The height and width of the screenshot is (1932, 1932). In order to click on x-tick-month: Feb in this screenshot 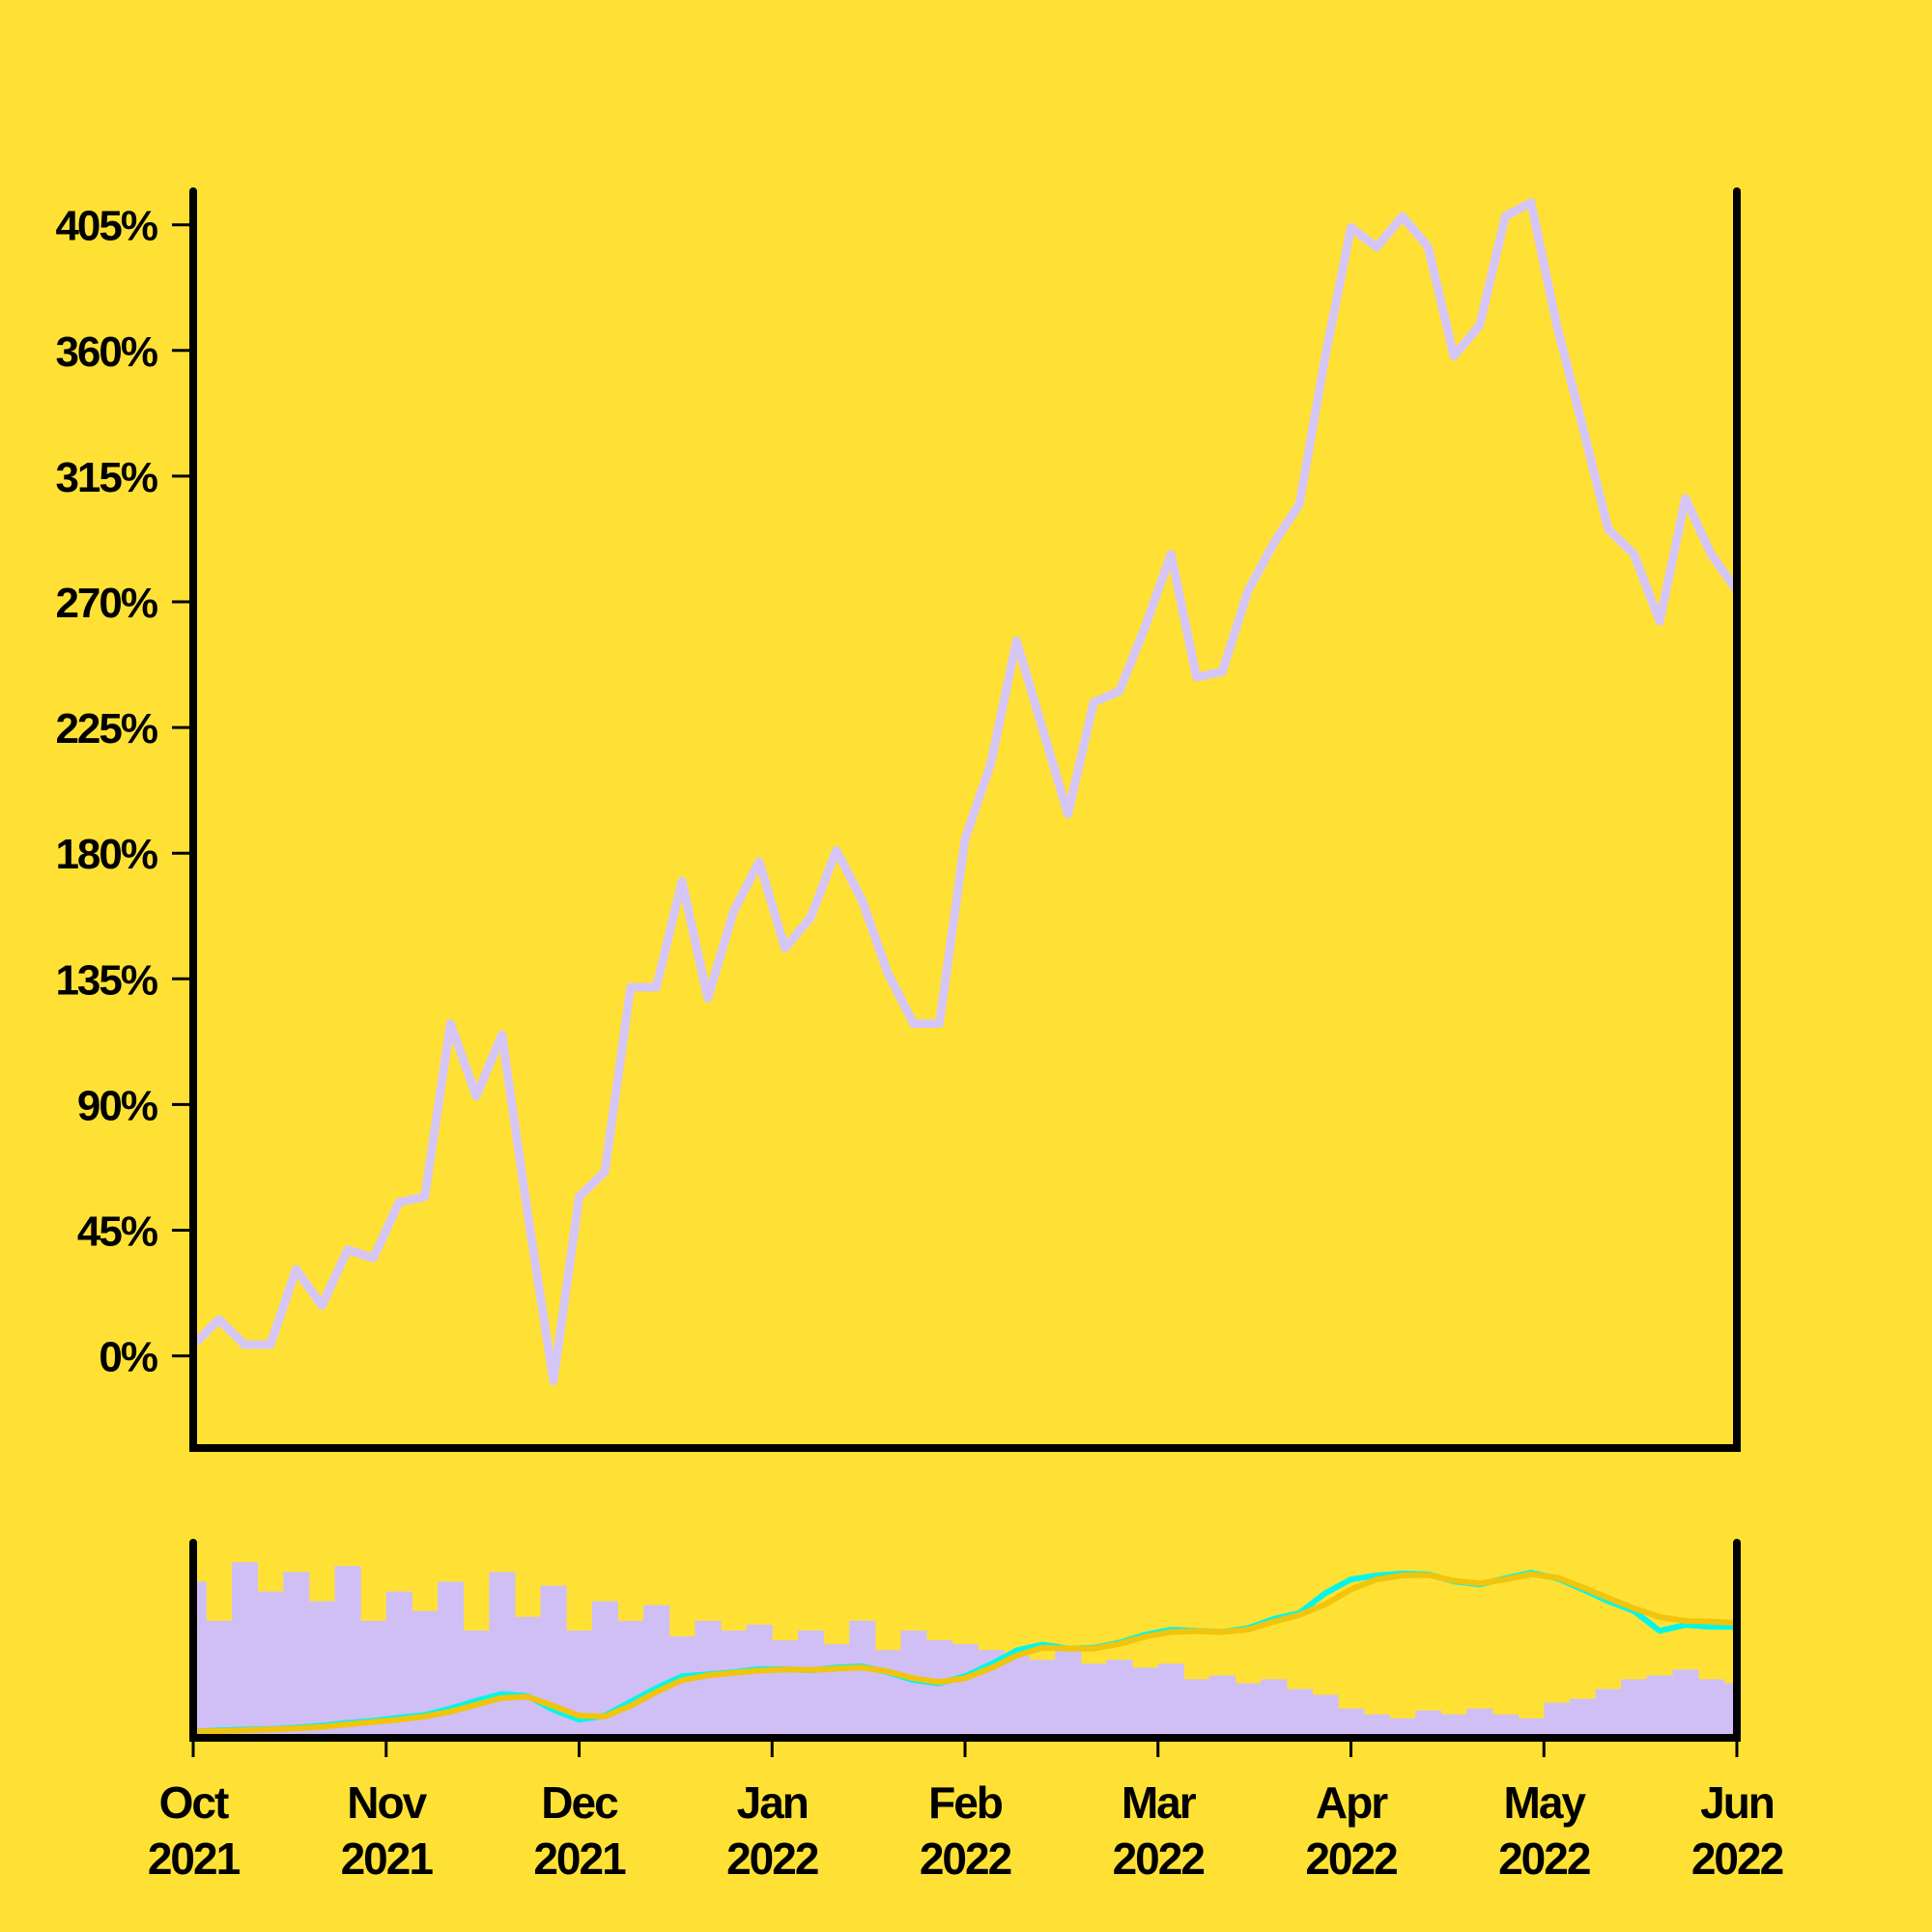, I will do `click(965, 1802)`.